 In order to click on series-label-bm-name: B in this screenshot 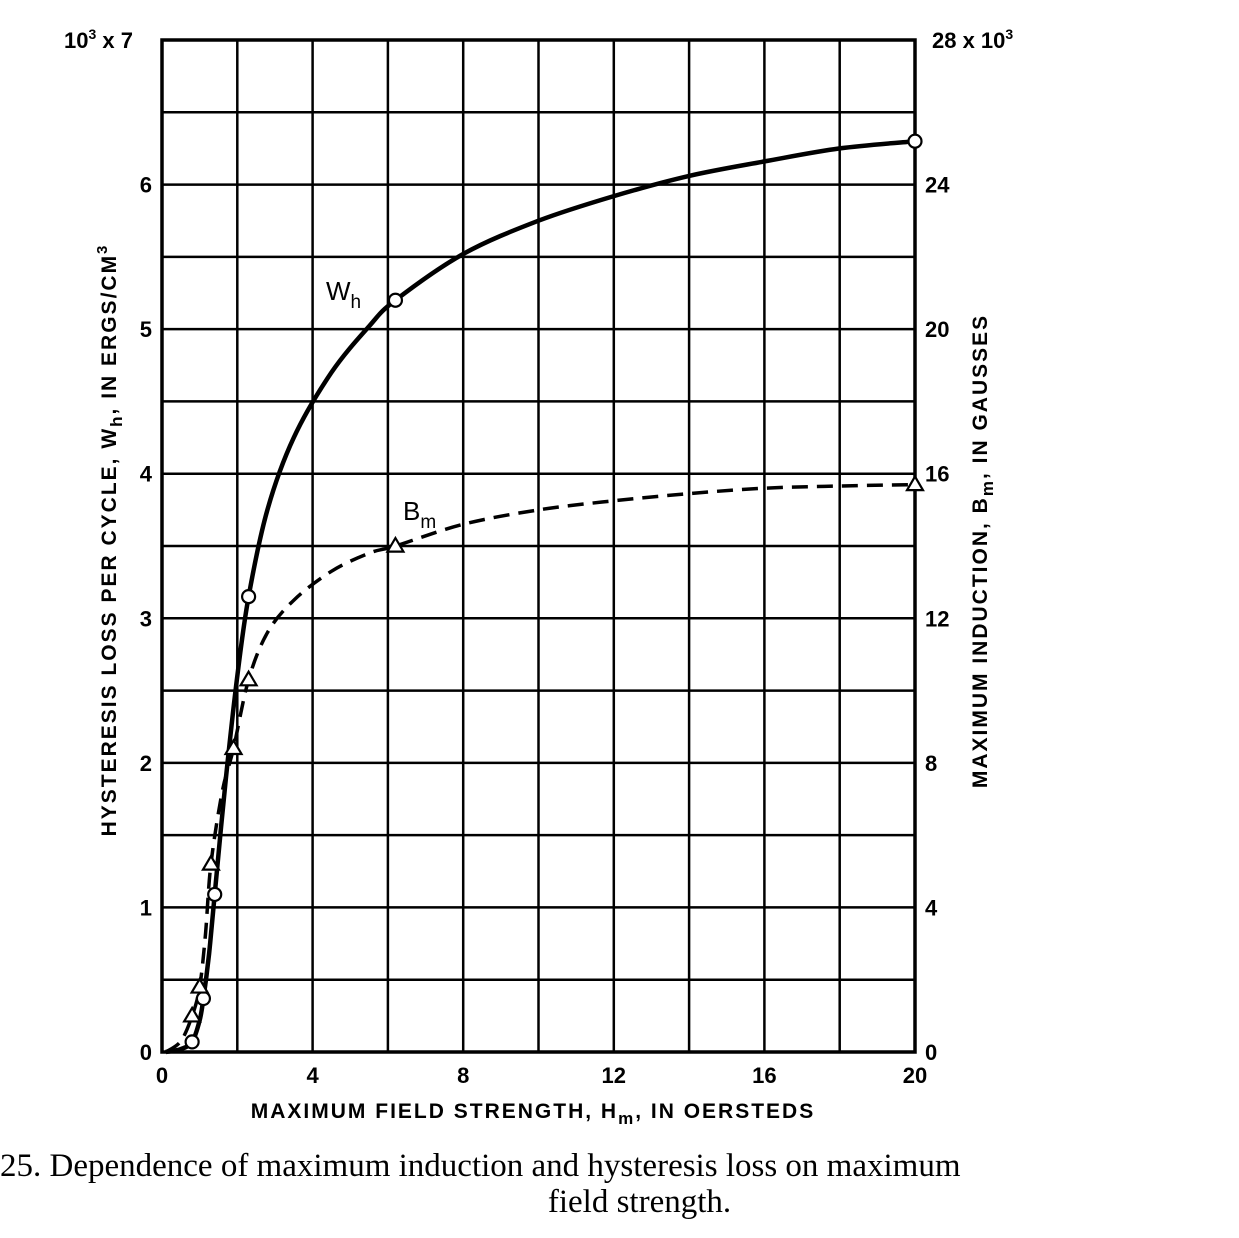, I will do `click(411, 511)`.